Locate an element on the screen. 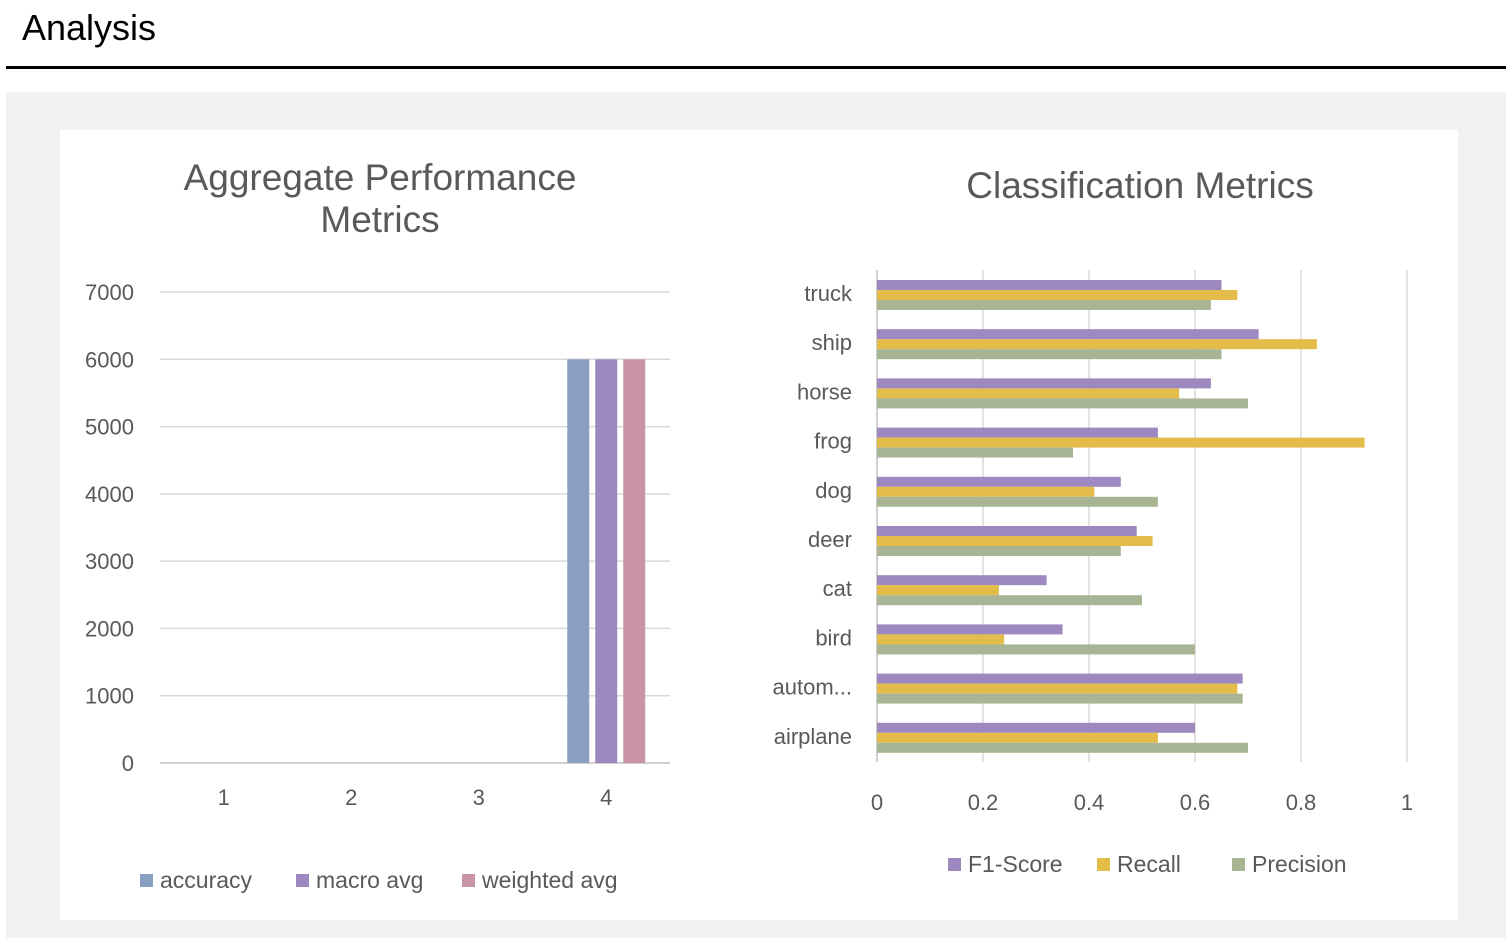  x-tick-label: 0.4 is located at coordinates (1089, 802).